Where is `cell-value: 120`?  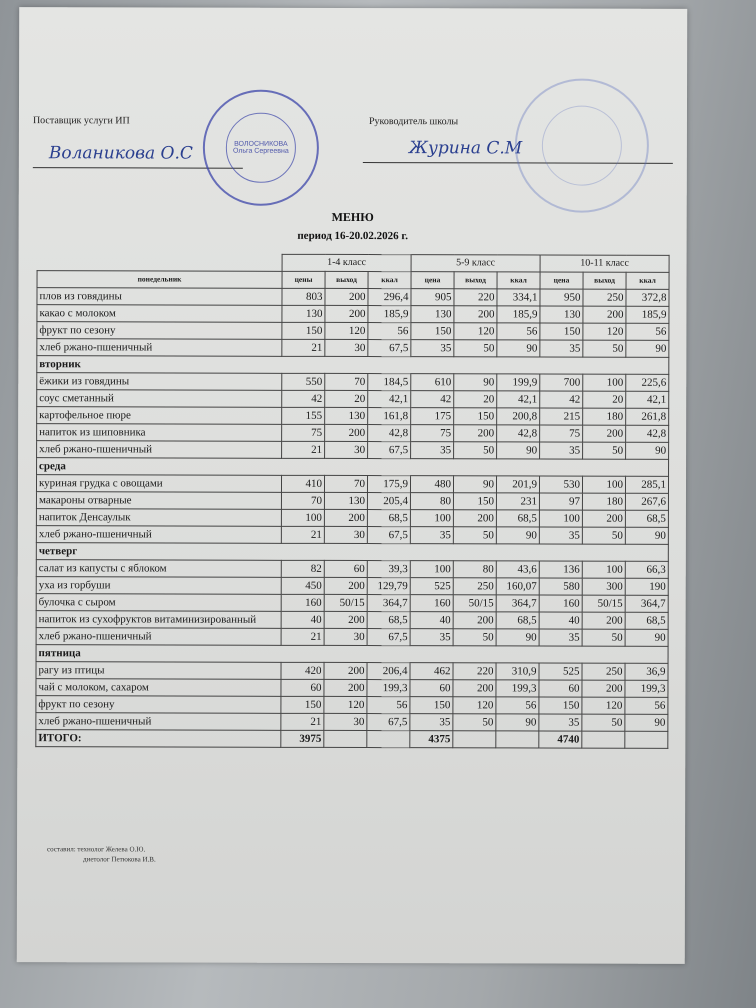
cell-value: 120 is located at coordinates (475, 331).